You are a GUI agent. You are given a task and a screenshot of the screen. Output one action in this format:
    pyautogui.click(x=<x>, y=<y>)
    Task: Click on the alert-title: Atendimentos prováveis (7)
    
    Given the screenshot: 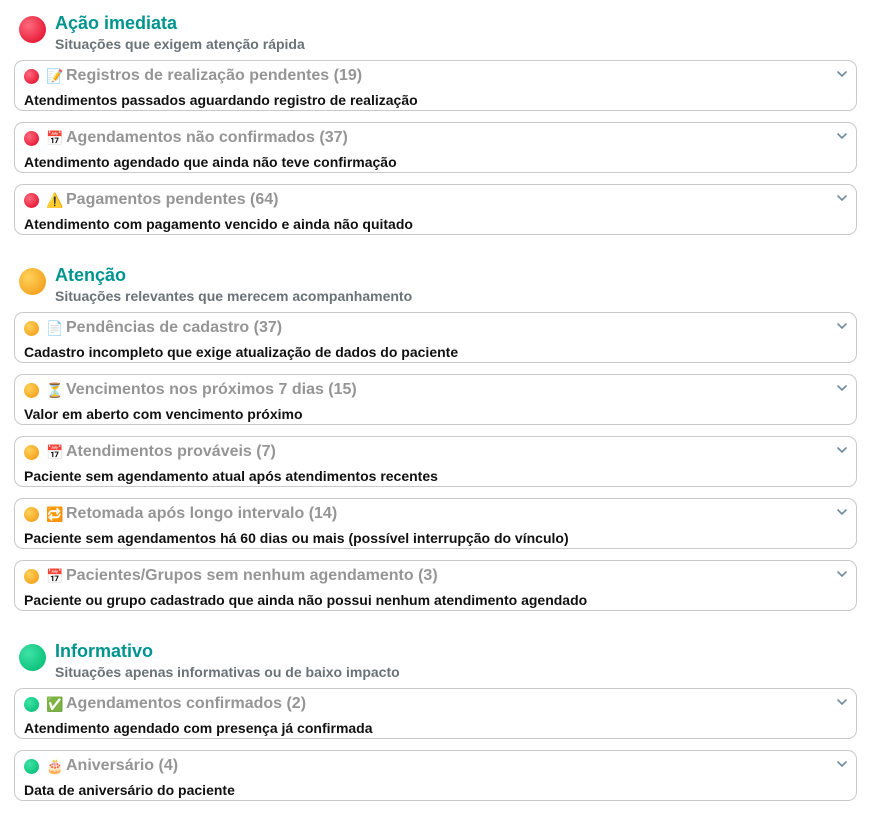 What is the action you would take?
    pyautogui.click(x=171, y=451)
    